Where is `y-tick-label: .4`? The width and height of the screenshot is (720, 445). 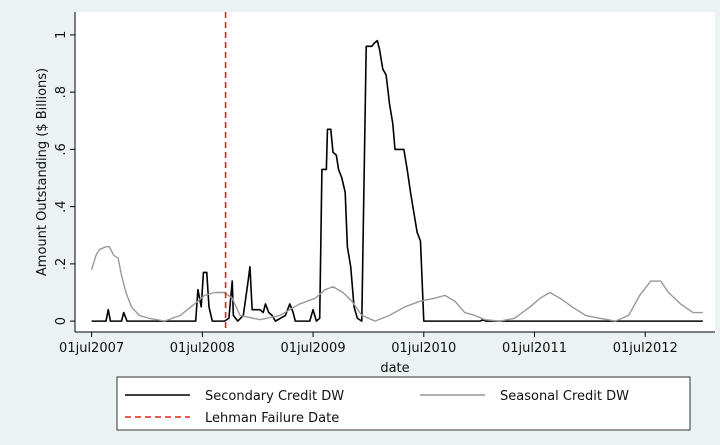
y-tick-label: .4 is located at coordinates (61, 206).